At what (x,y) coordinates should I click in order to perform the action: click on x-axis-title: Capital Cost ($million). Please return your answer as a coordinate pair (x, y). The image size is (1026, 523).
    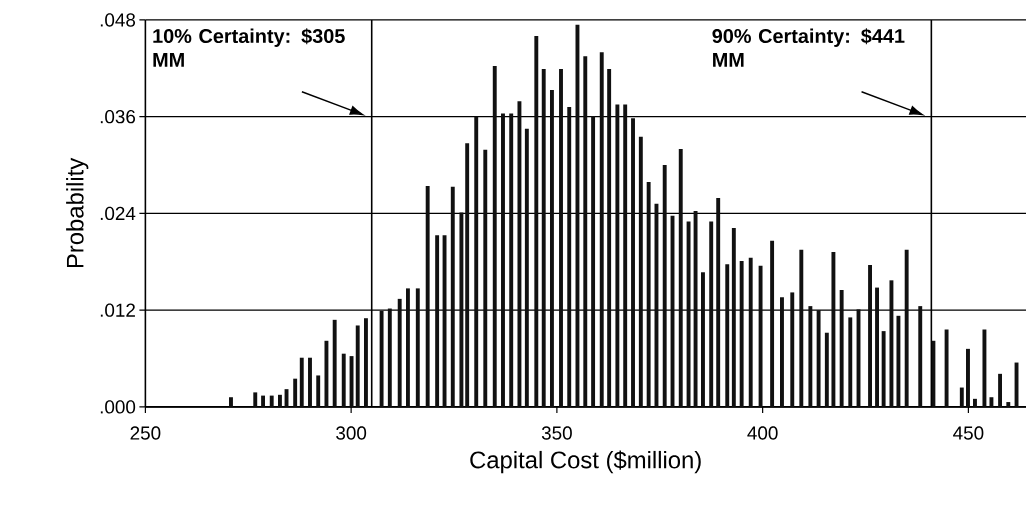
    Looking at the image, I should click on (585, 462).